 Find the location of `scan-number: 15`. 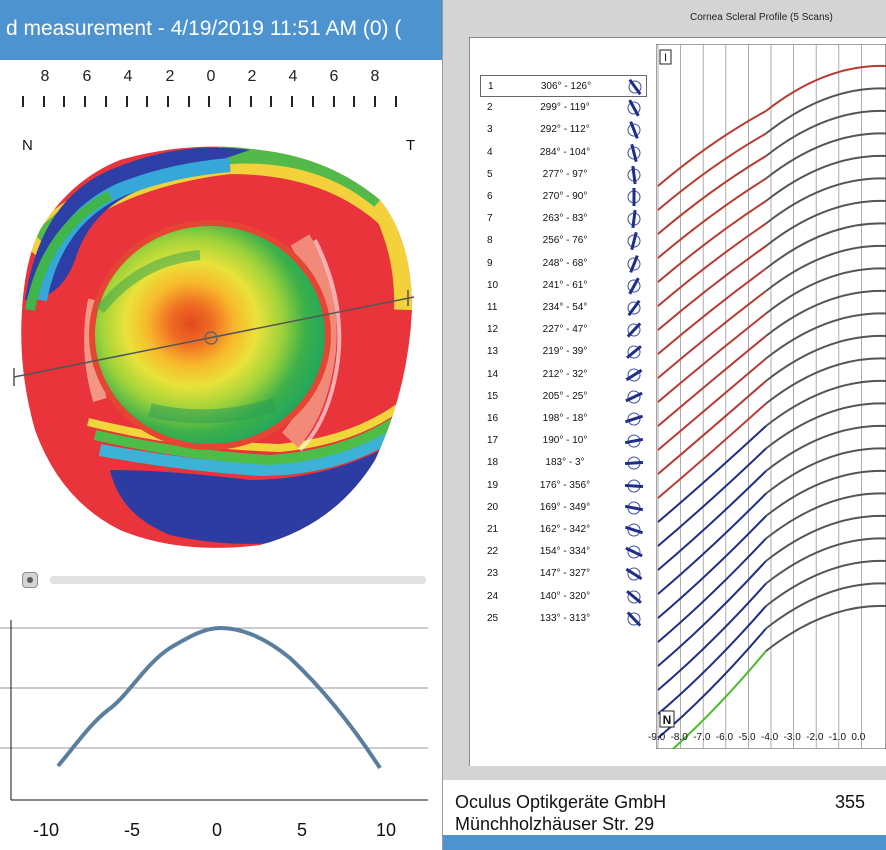

scan-number: 15 is located at coordinates (493, 396).